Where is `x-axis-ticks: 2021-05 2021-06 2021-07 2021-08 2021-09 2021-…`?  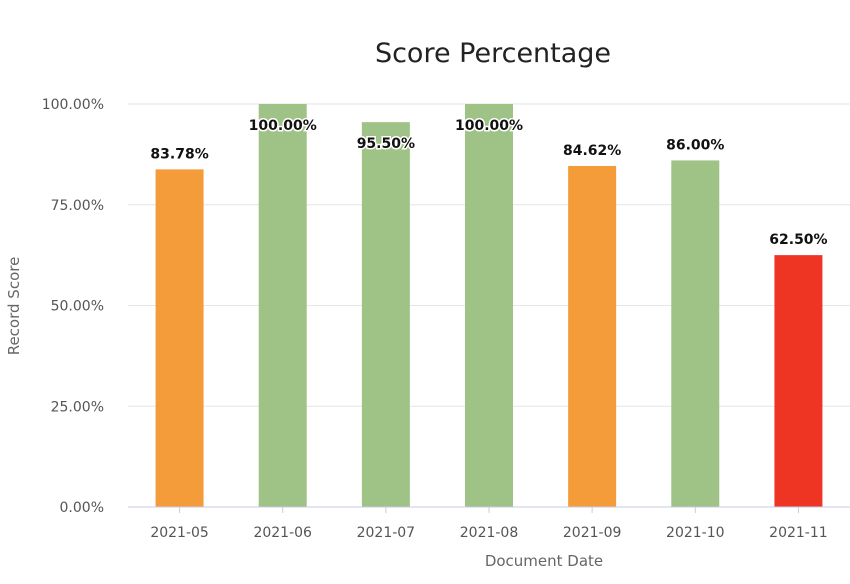 x-axis-ticks: 2021-05 2021-06 2021-07 2021-08 2021-09 2021-… is located at coordinates (489, 524).